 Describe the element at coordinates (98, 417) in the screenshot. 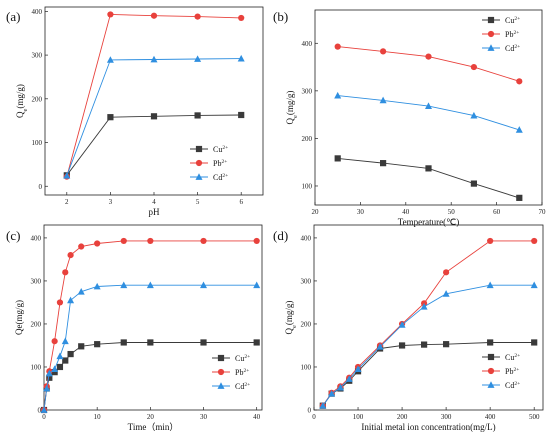

I see `x-tick-label: 10` at that location.